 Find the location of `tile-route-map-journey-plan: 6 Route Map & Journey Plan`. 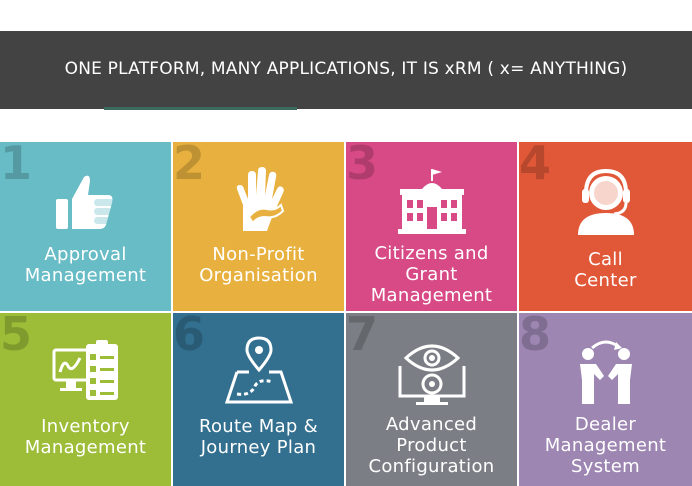

tile-route-map-journey-plan: 6 Route Map & Journey Plan is located at coordinates (258, 399).